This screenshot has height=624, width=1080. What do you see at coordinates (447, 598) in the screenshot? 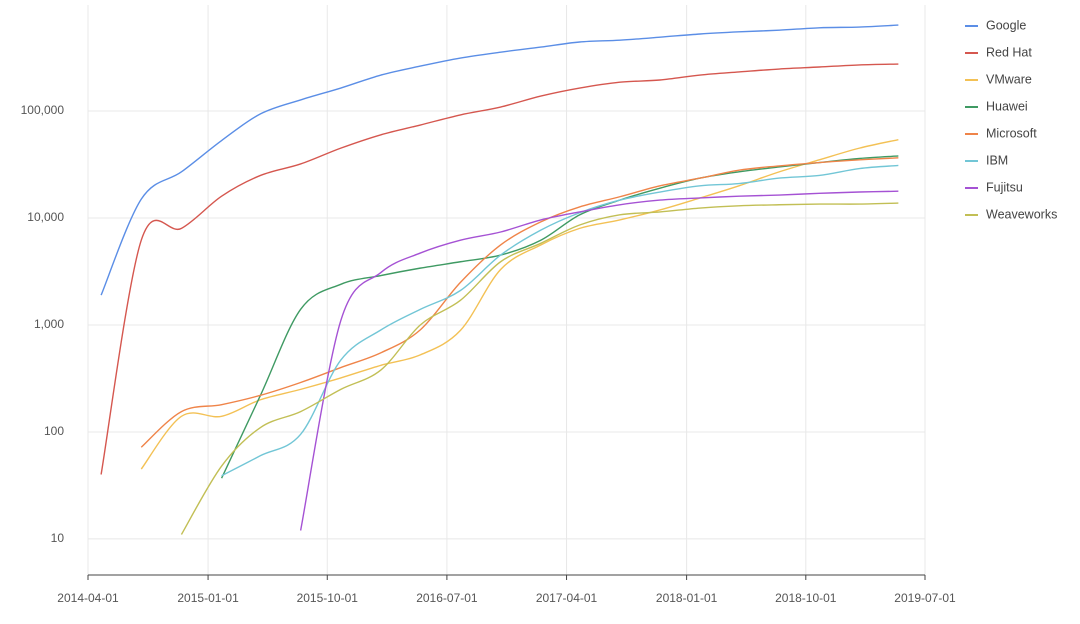
I see `x-tick-label: 2016-07-01` at bounding box center [447, 598].